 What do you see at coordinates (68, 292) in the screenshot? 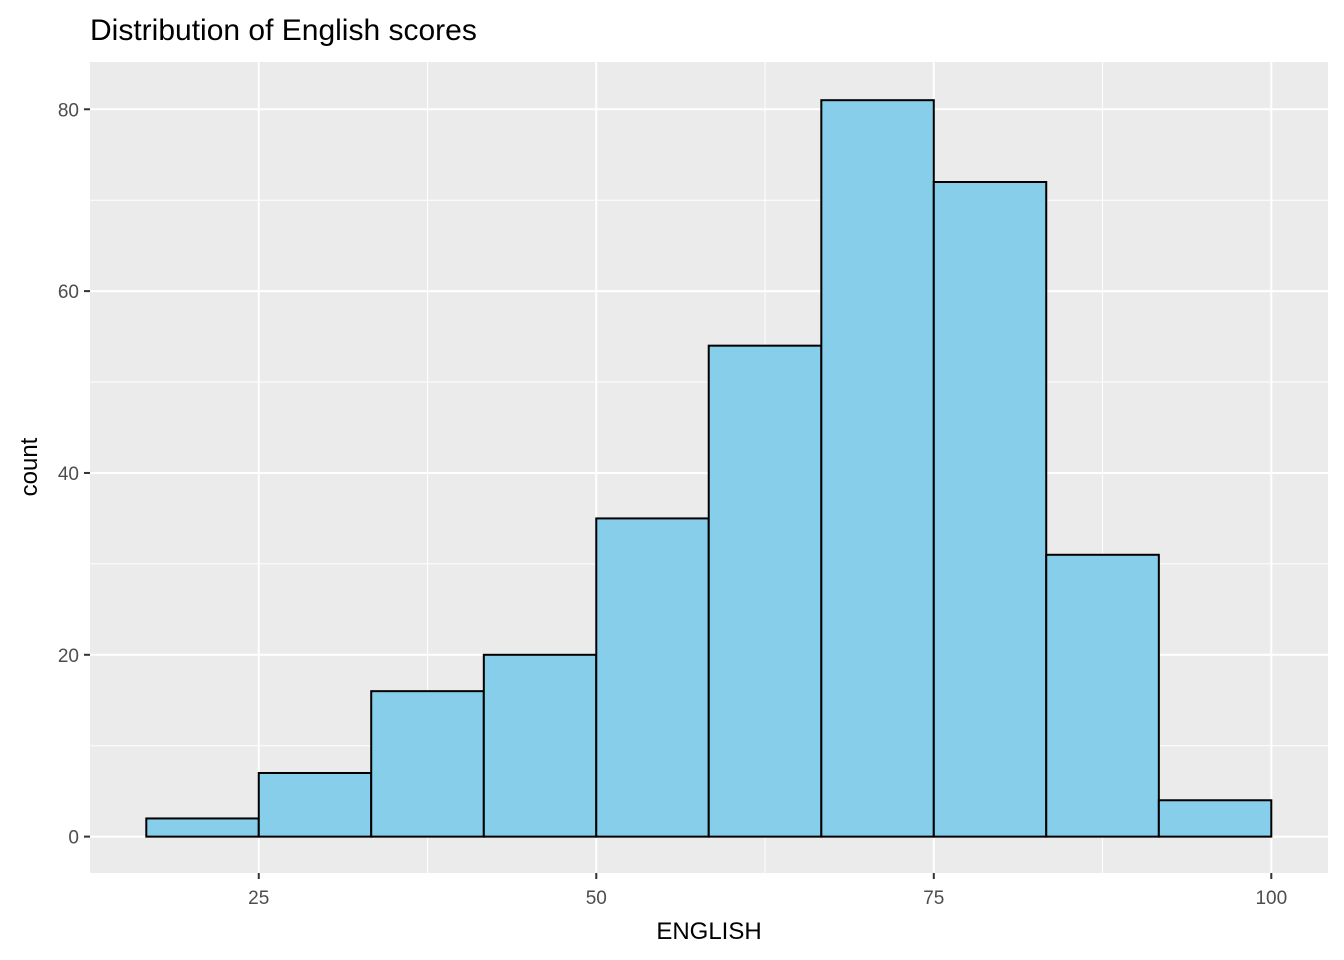
I see `y-tick-label: 60` at bounding box center [68, 292].